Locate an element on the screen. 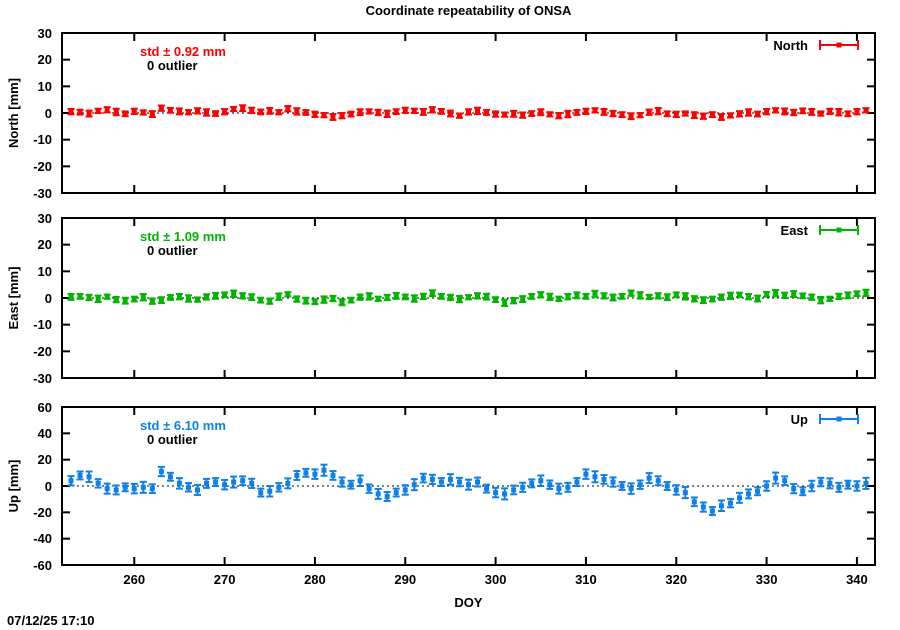  x-tick-label: 270 is located at coordinates (224, 579).